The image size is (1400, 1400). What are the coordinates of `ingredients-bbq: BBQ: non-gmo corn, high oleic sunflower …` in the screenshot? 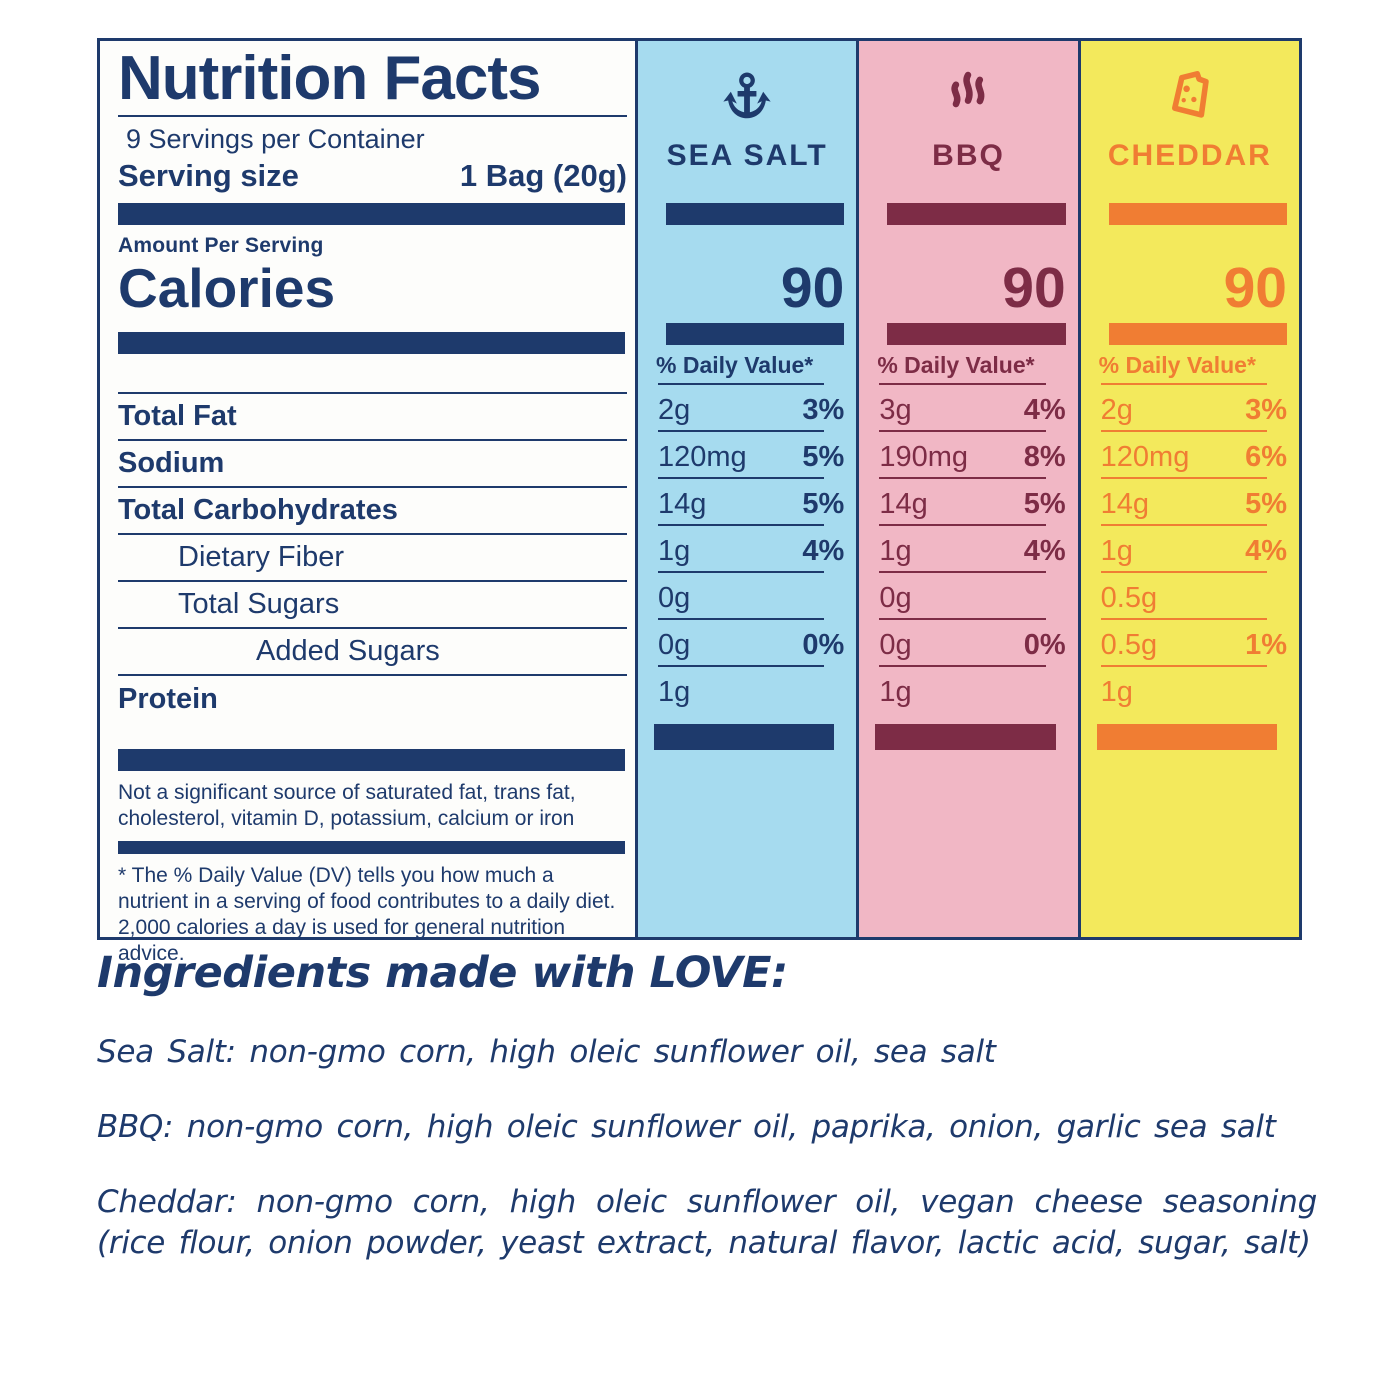 It's located at (686, 1126).